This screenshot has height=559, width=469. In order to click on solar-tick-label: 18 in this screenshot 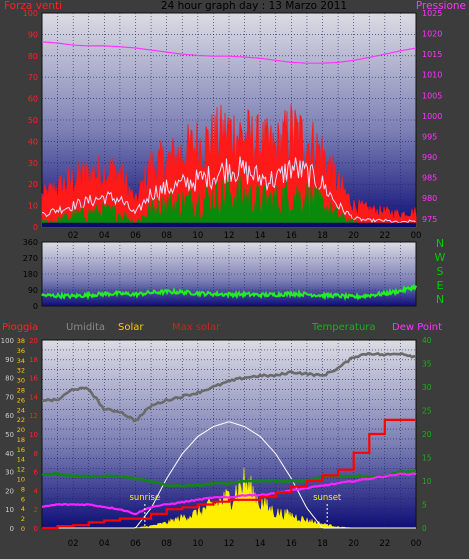, I will do `click(21, 440)`.